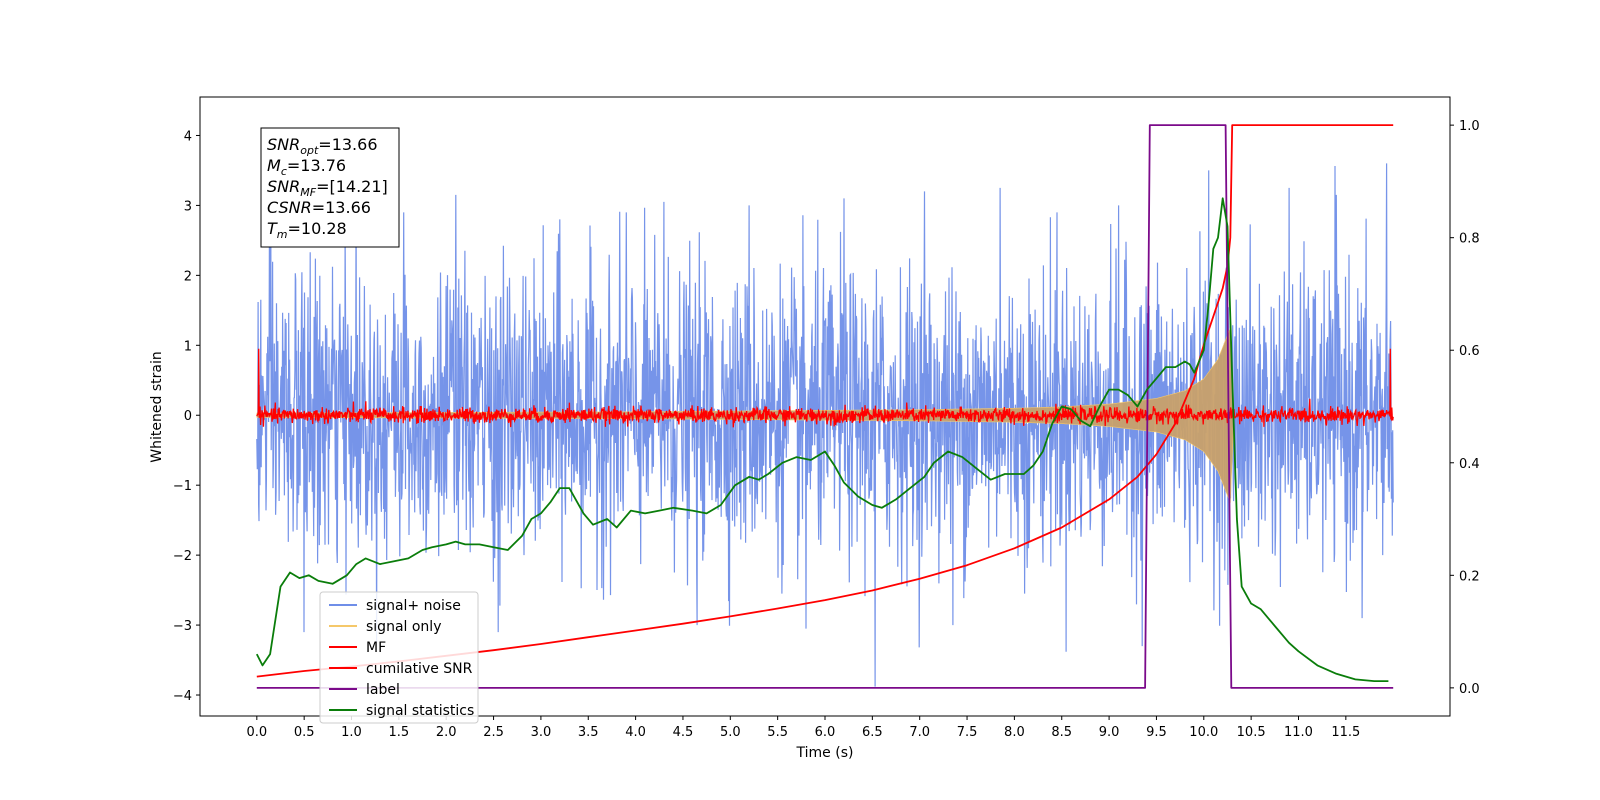  Describe the element at coordinates (157, 406) in the screenshot. I see `y-axis-label: Whitened strain` at that location.